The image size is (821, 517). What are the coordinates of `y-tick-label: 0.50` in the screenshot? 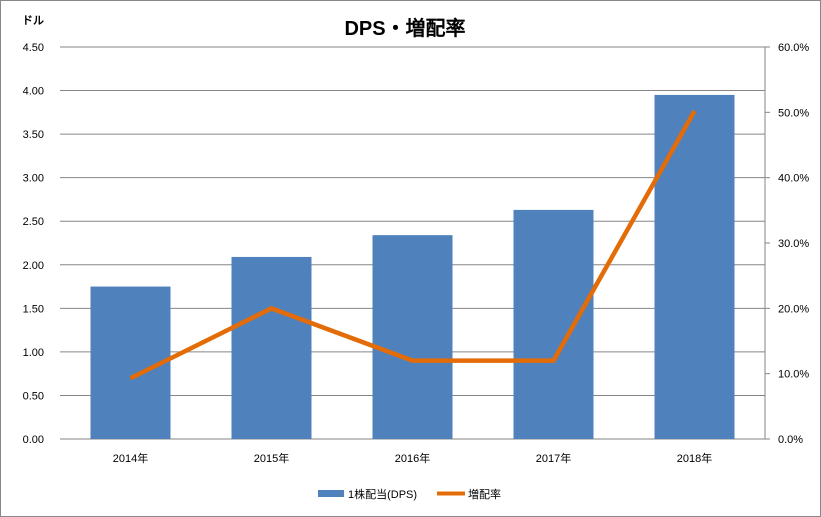 It's located at (33, 396).